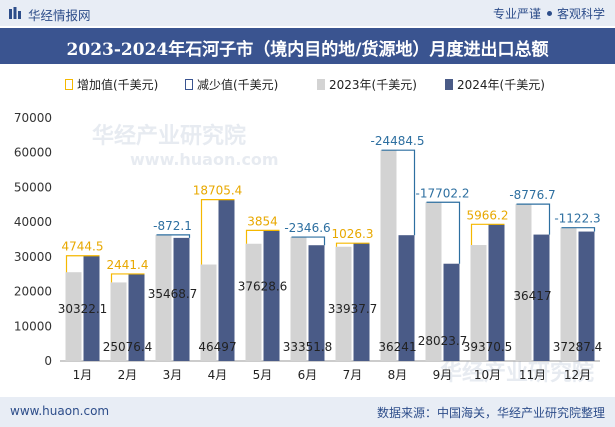 The width and height of the screenshot is (615, 427). What do you see at coordinates (217, 347) in the screenshot?
I see `value-label-2024: 46497` at bounding box center [217, 347].